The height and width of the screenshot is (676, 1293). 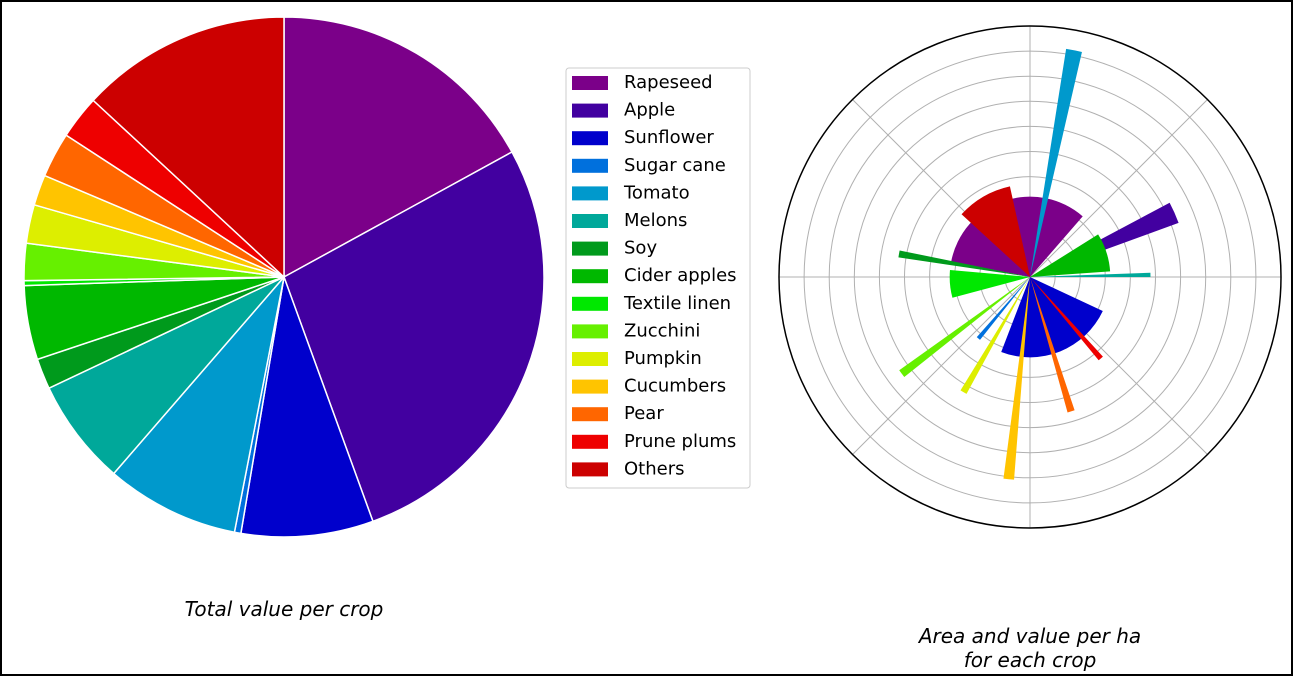 What do you see at coordinates (644, 413) in the screenshot?
I see `legend-label: Pear` at bounding box center [644, 413].